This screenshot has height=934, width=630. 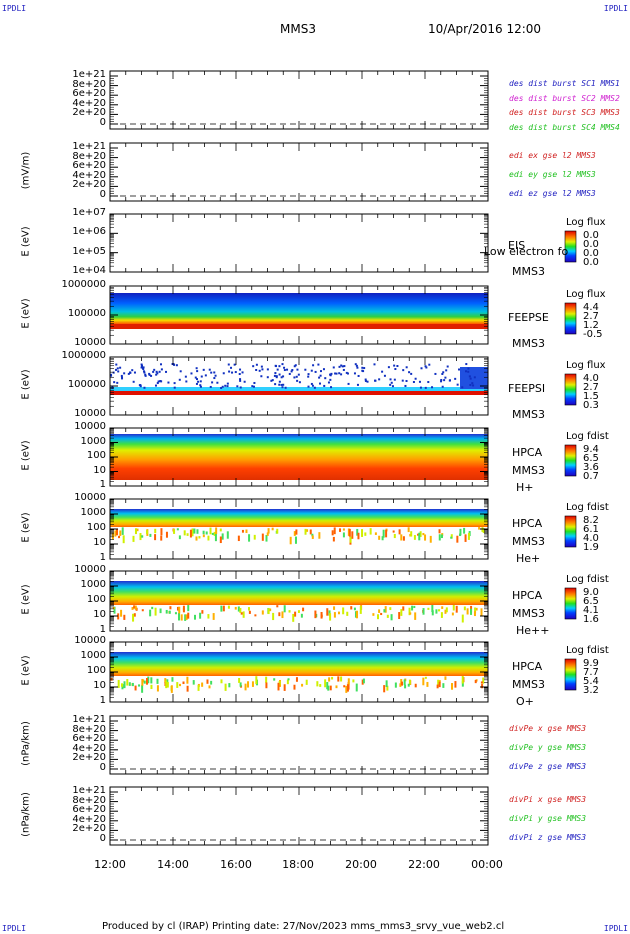 What do you see at coordinates (89, 232) in the screenshot?
I see `y-tick-label: 1e+06` at bounding box center [89, 232].